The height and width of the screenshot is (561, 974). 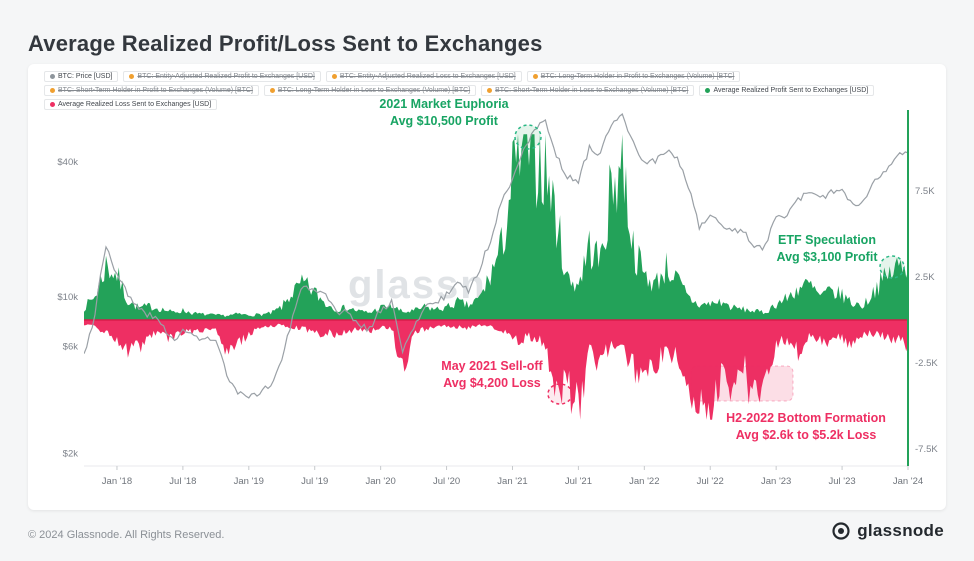 I want to click on right-axis-tick-label: 2.5K, so click(x=925, y=277).